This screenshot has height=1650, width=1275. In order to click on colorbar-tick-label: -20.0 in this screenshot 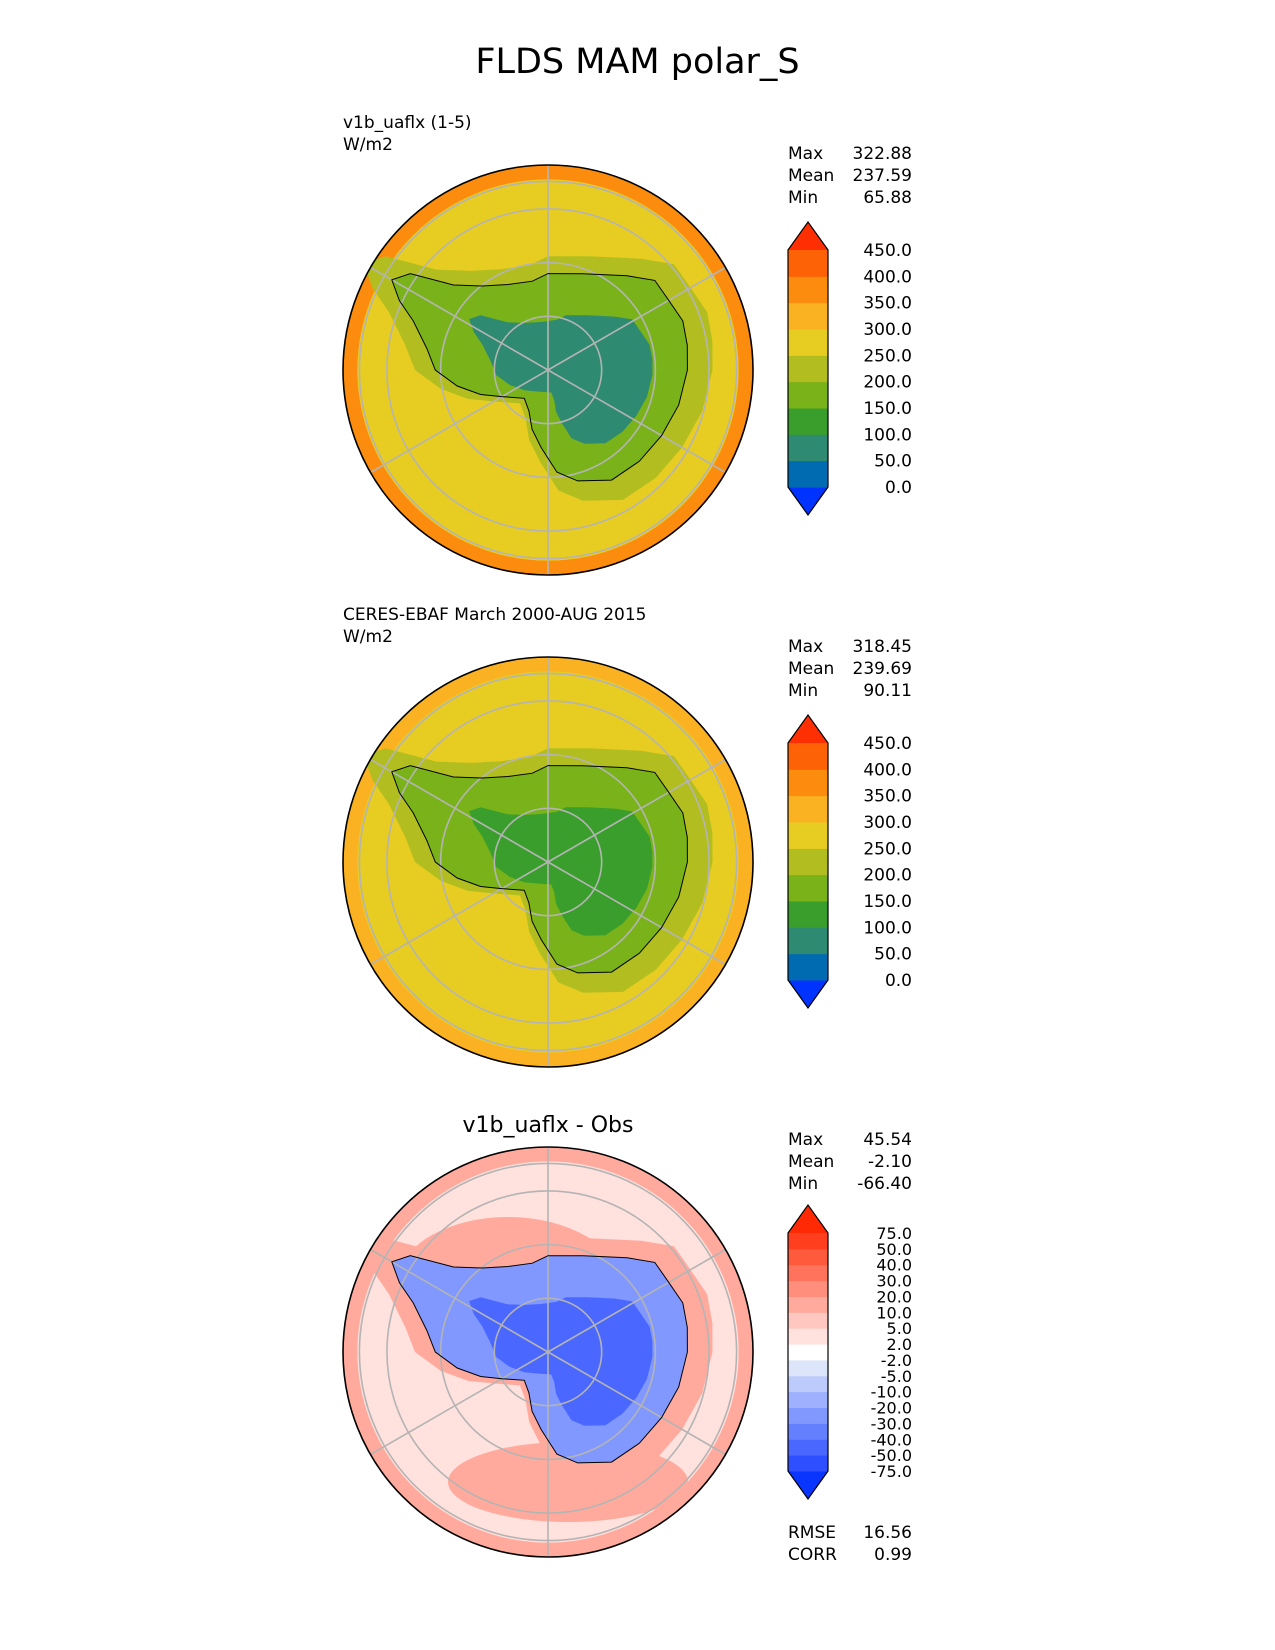, I will do `click(891, 1408)`.